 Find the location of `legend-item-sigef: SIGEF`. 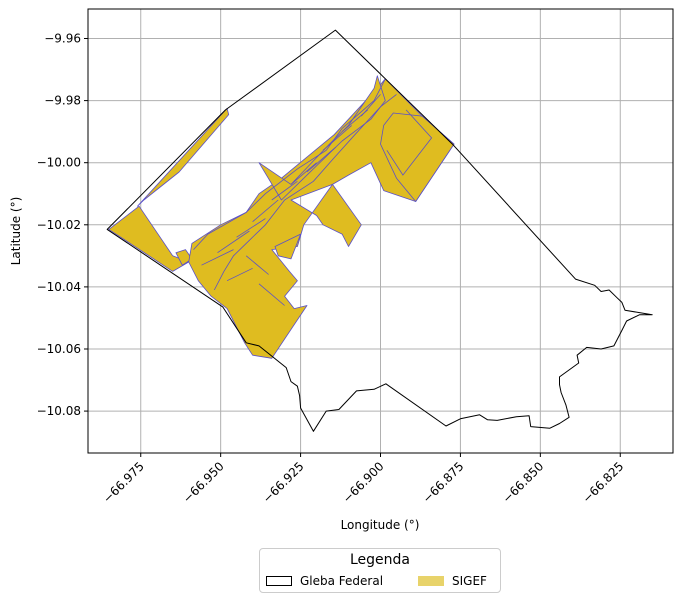

legend-item-sigef: SIGEF is located at coordinates (452, 581).